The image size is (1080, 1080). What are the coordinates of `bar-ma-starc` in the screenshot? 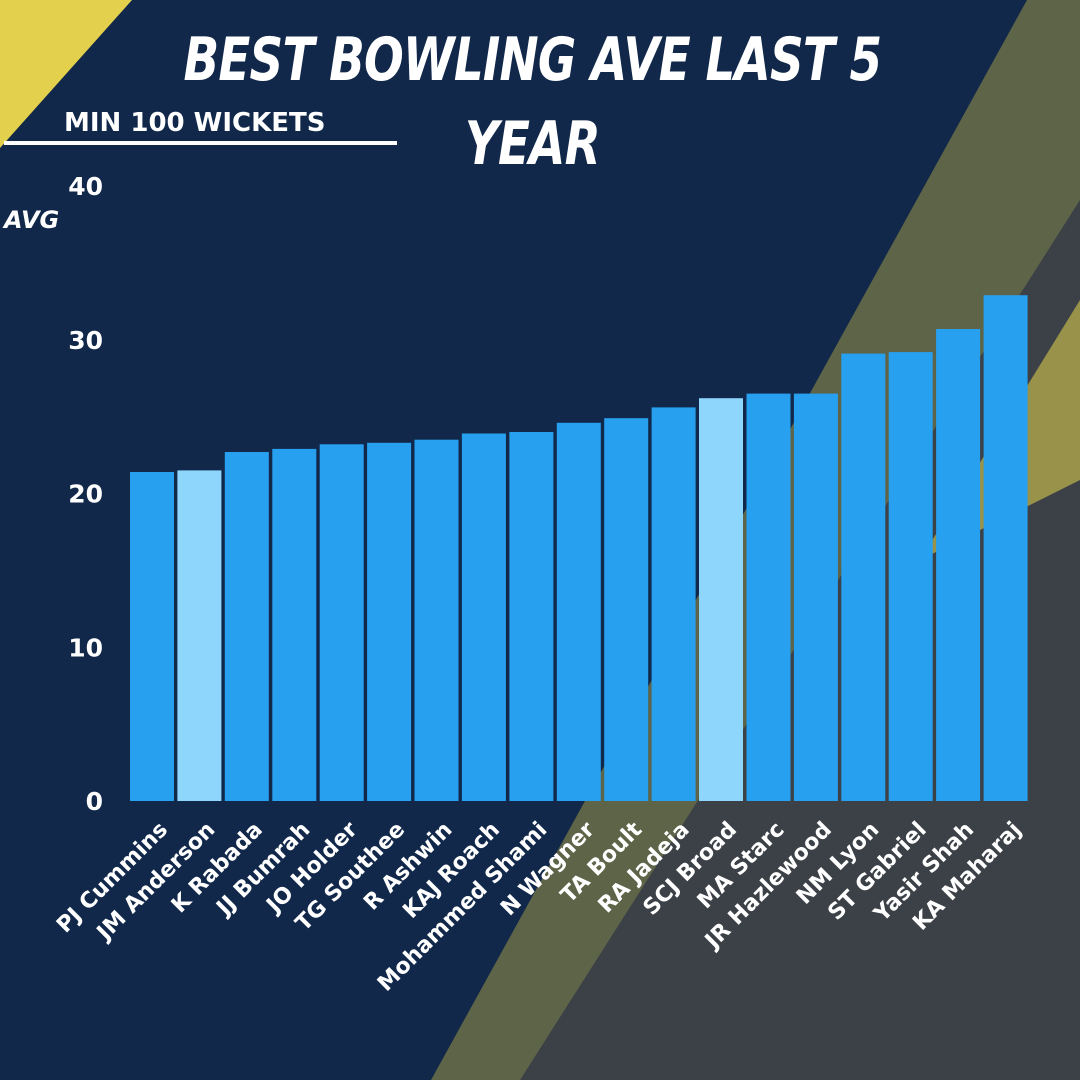 It's located at (768, 597).